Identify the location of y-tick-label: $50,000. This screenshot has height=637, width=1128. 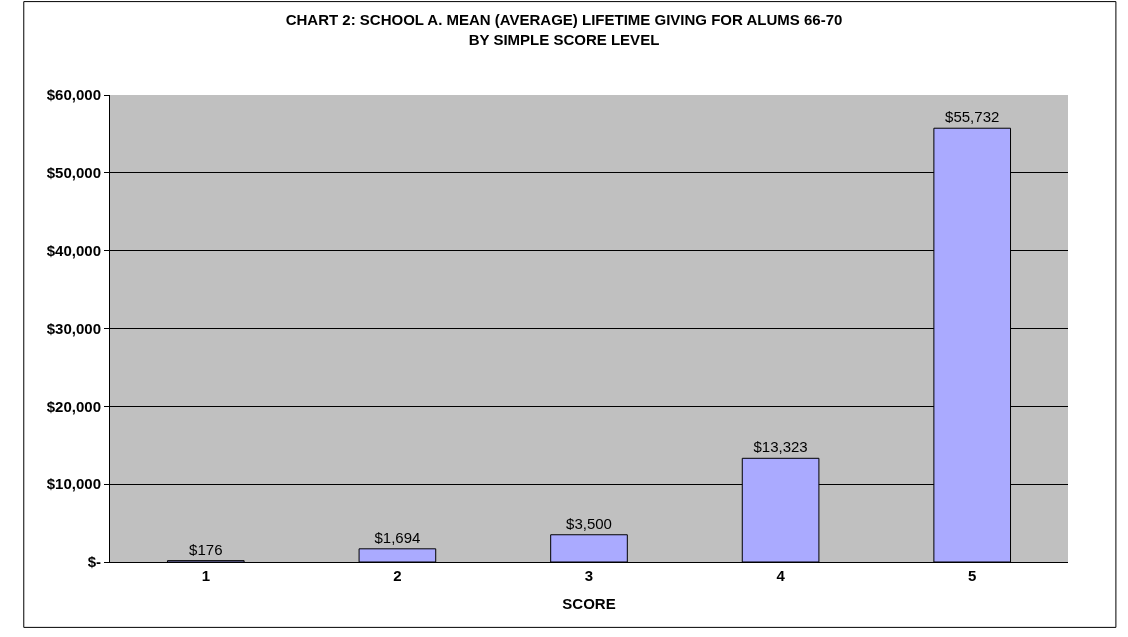
(73, 173).